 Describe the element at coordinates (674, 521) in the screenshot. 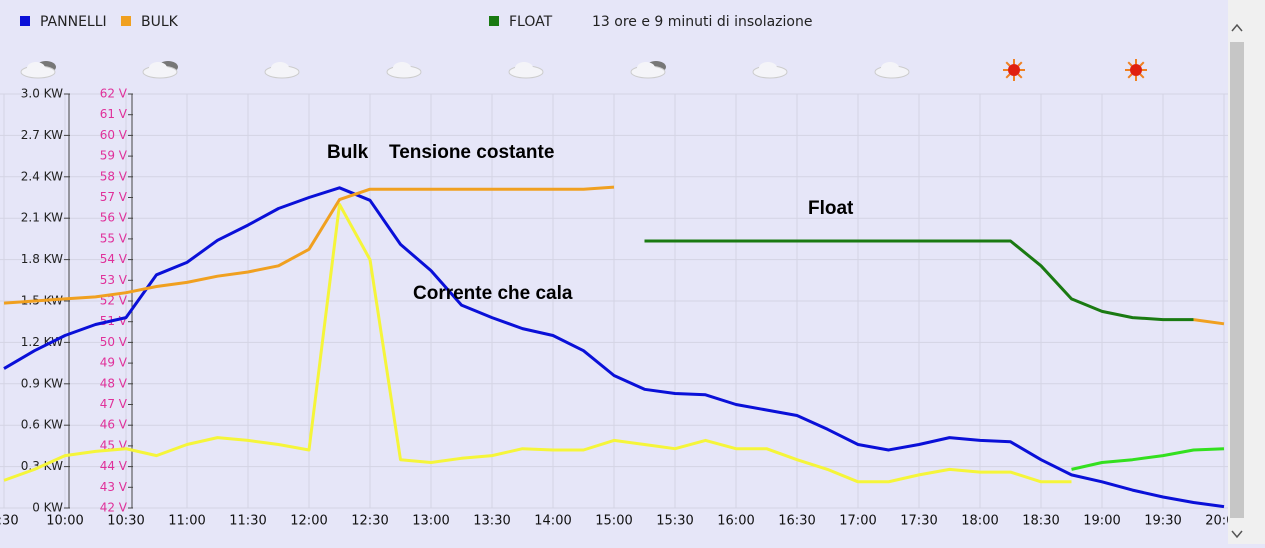

I see `x-tick-label: 15:30` at that location.